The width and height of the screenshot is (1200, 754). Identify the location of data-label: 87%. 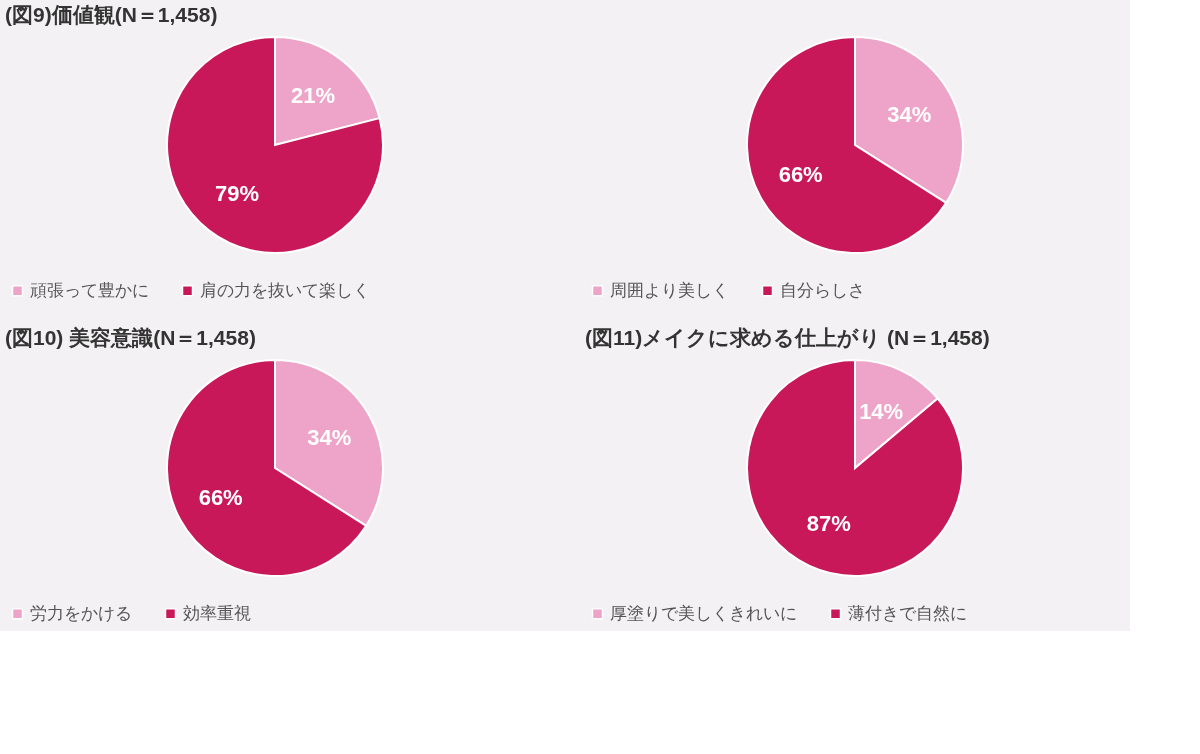
(828, 524).